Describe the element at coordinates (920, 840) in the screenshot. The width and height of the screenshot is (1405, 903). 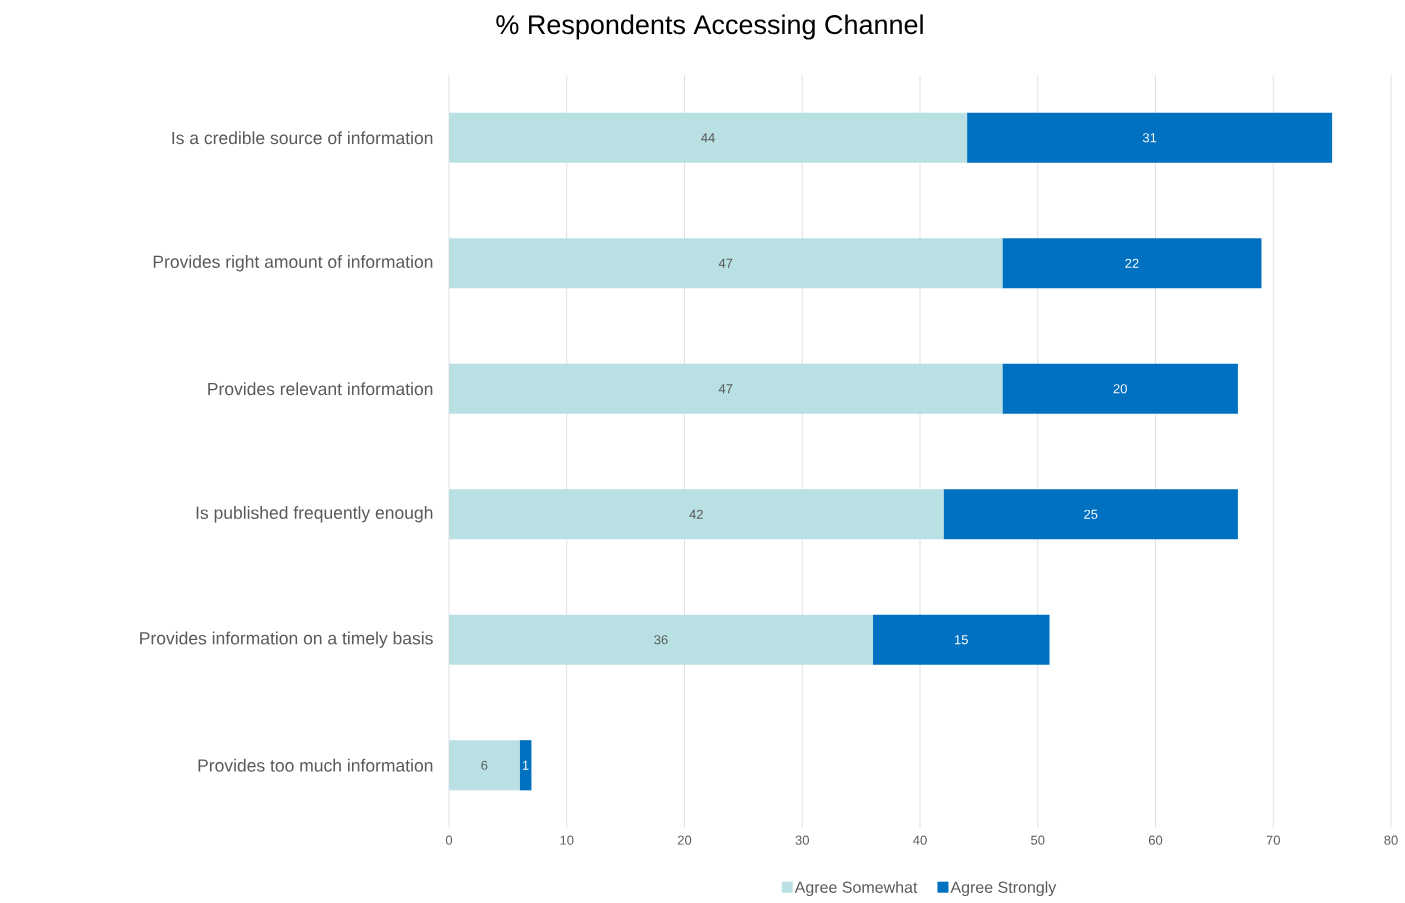
I see `x-tick-label: 40` at that location.